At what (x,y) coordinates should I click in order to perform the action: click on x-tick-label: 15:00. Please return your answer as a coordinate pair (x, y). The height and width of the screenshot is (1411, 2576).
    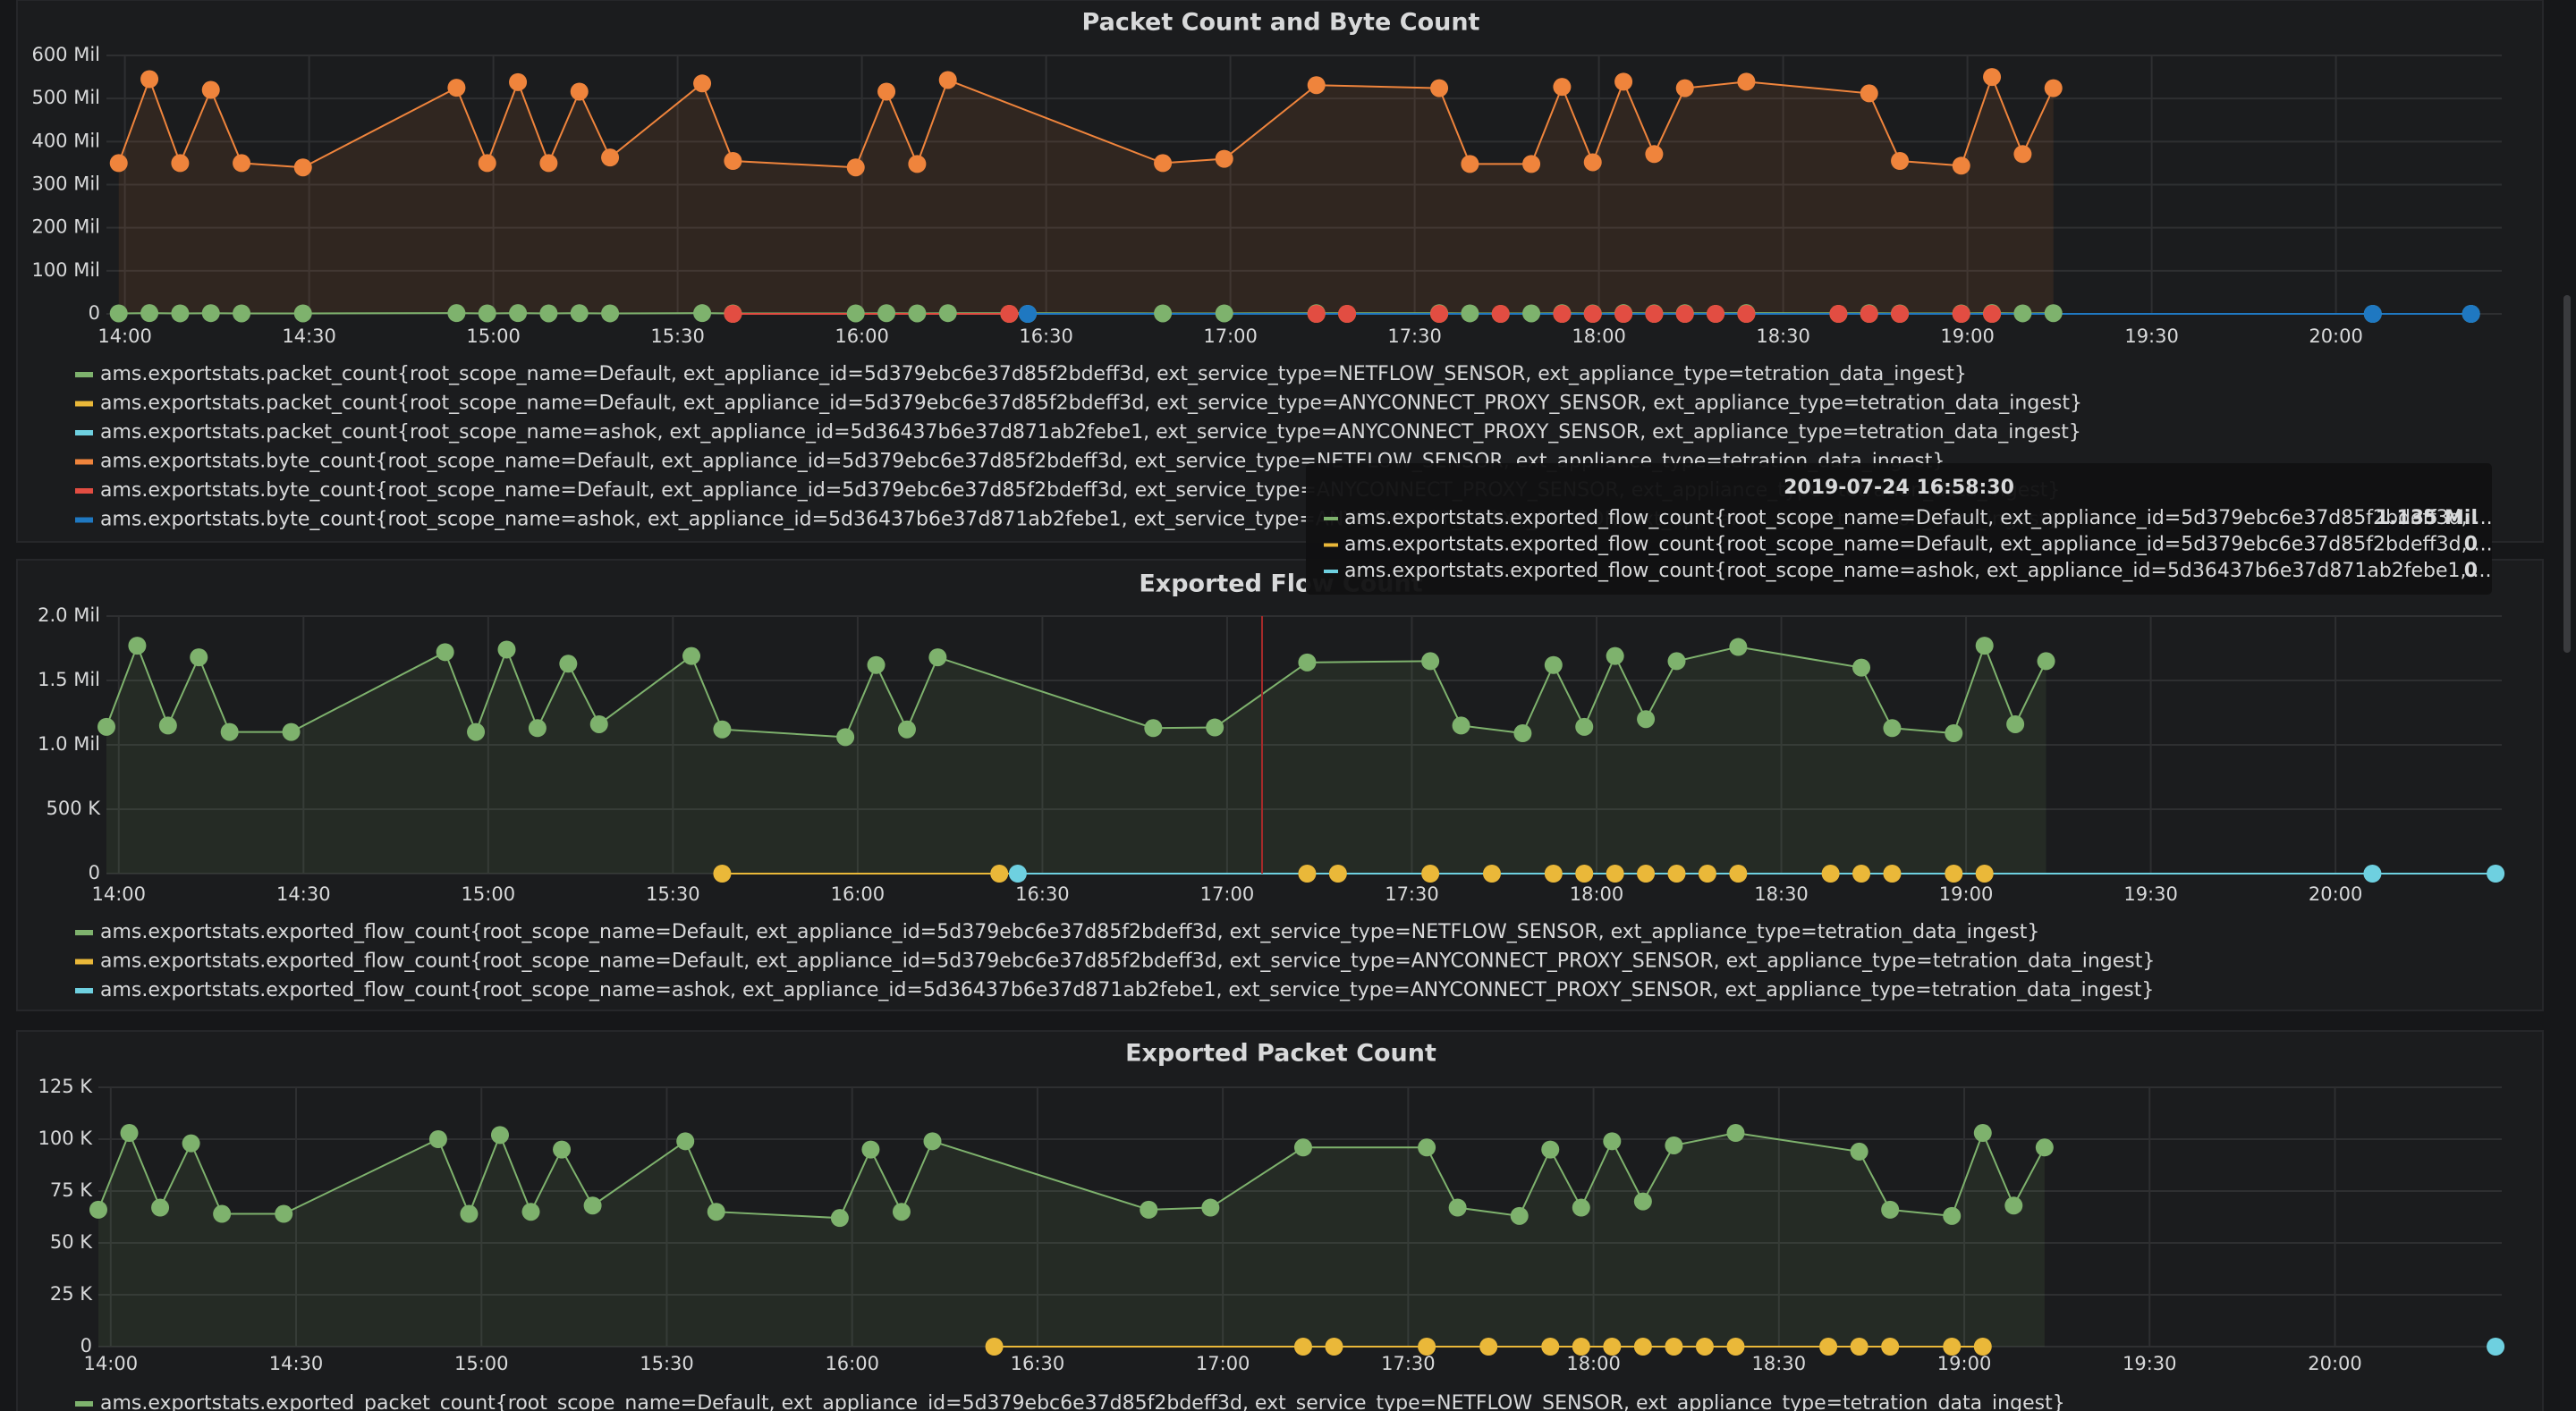
    Looking at the image, I should click on (489, 894).